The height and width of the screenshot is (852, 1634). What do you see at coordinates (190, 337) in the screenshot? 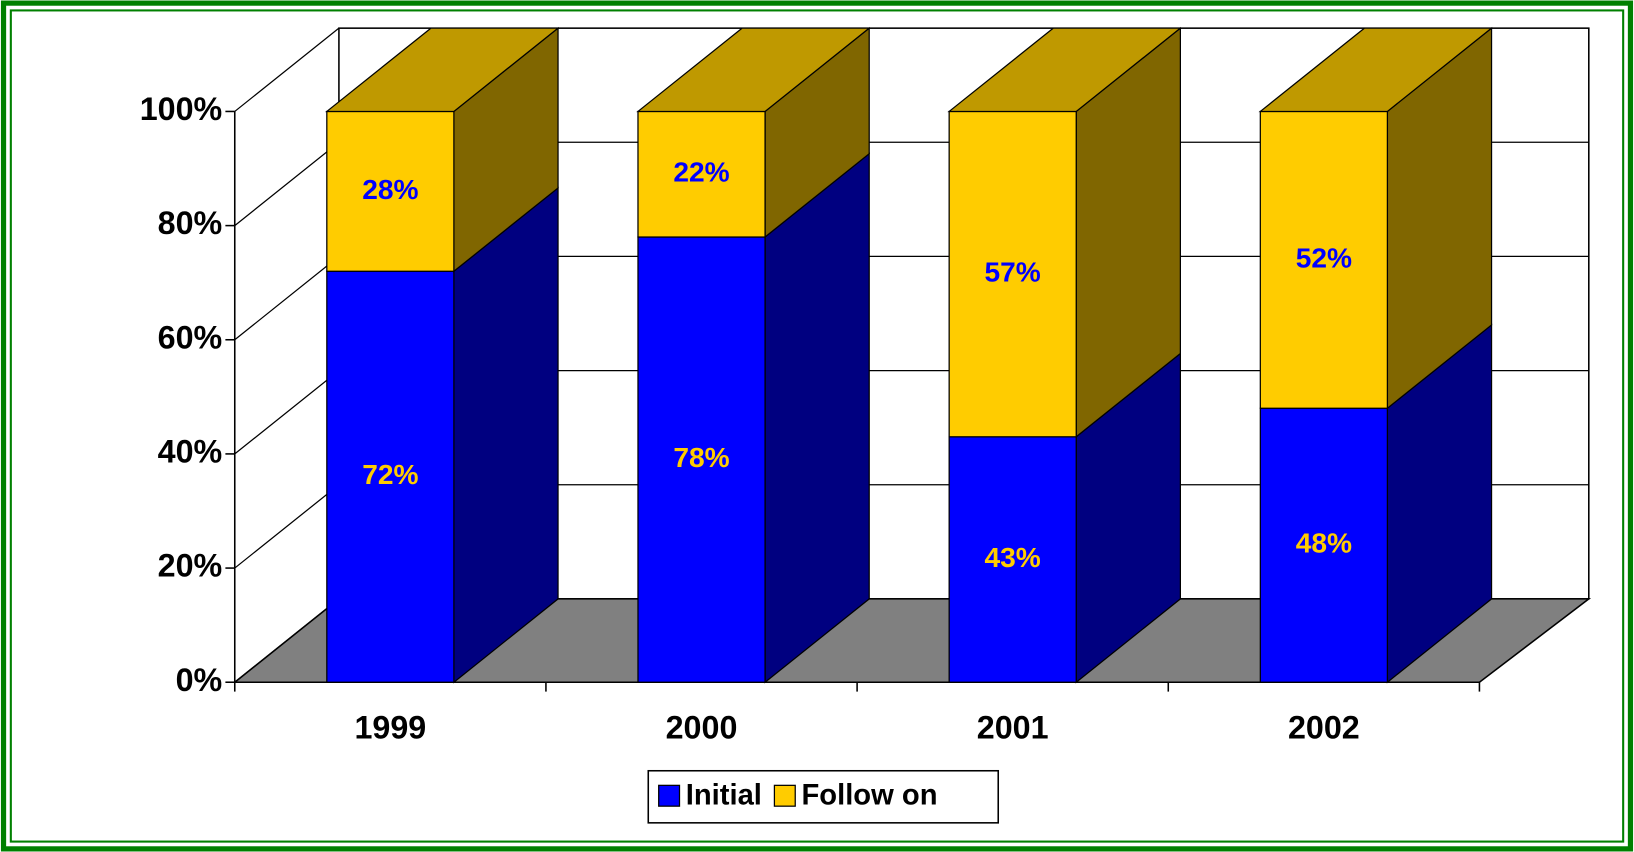
I see `y-tick-label: 60%` at bounding box center [190, 337].